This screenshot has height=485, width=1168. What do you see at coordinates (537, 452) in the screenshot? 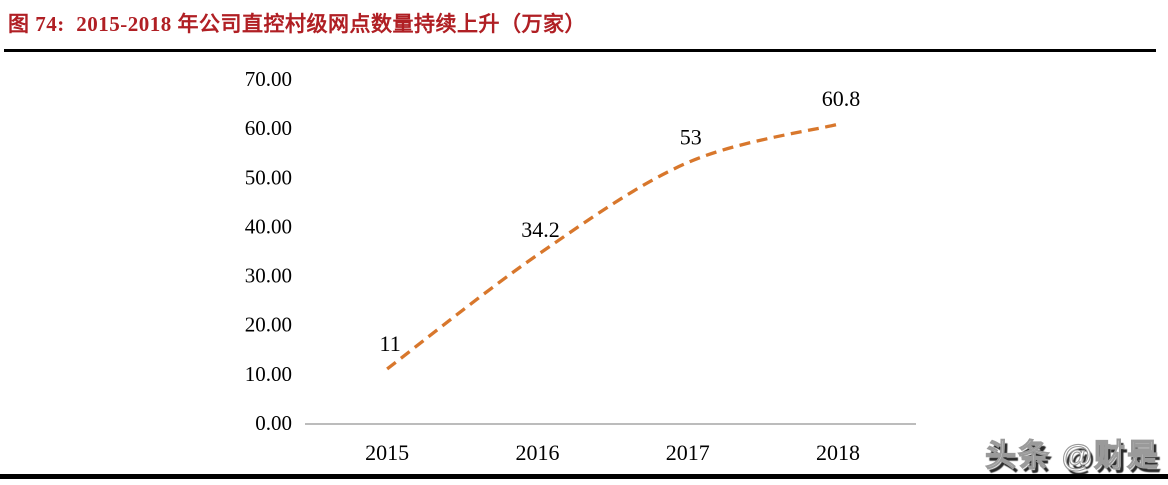
I see `x-tick-label: 2016` at bounding box center [537, 452].